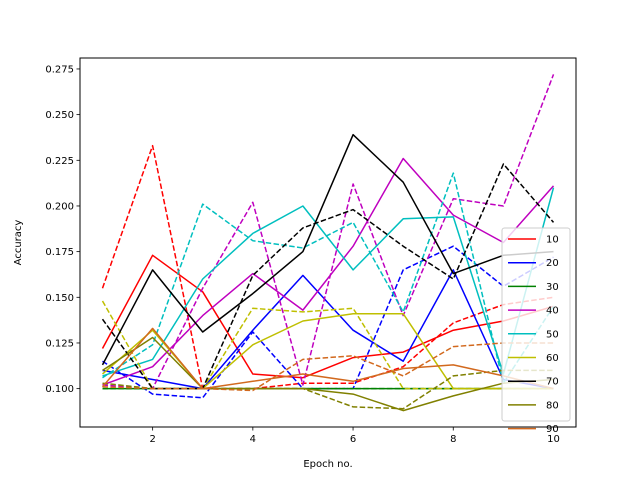  I want to click on legend-label: 50, so click(552, 334).